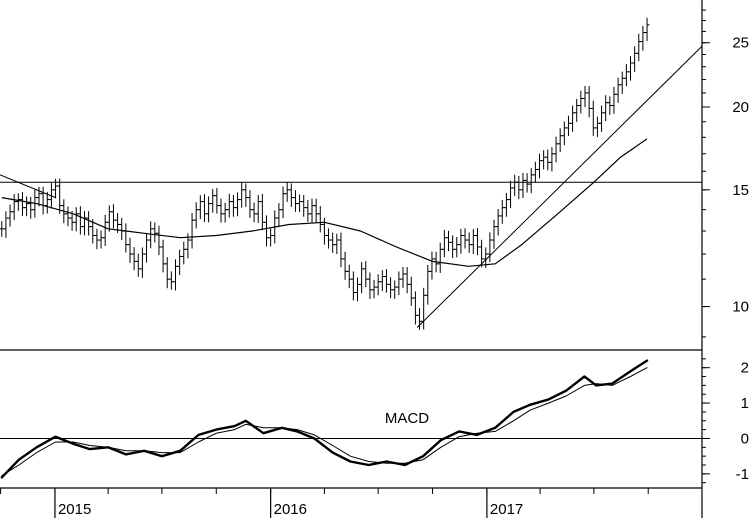 The image size is (752, 518). Describe the element at coordinates (725, 173) in the screenshot. I see `price-y-axis: 10 15 20 25` at that location.